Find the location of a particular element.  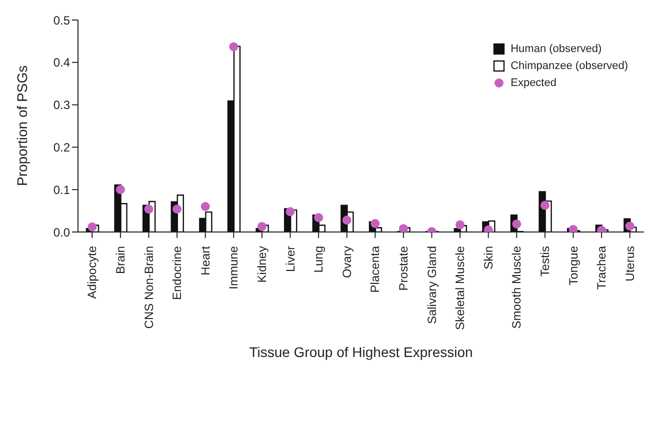

x-tick-label: CNS Non-Brain is located at coordinates (149, 287).